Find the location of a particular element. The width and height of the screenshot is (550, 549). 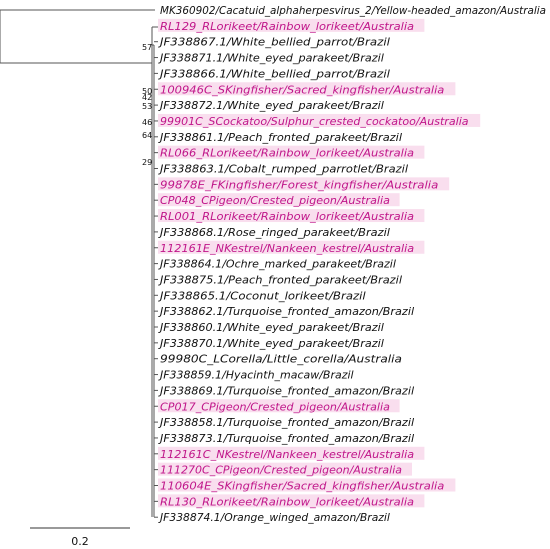

leaf-label: JF338871.1/White_eyed_parakeet/Brazil is located at coordinates (271, 59).